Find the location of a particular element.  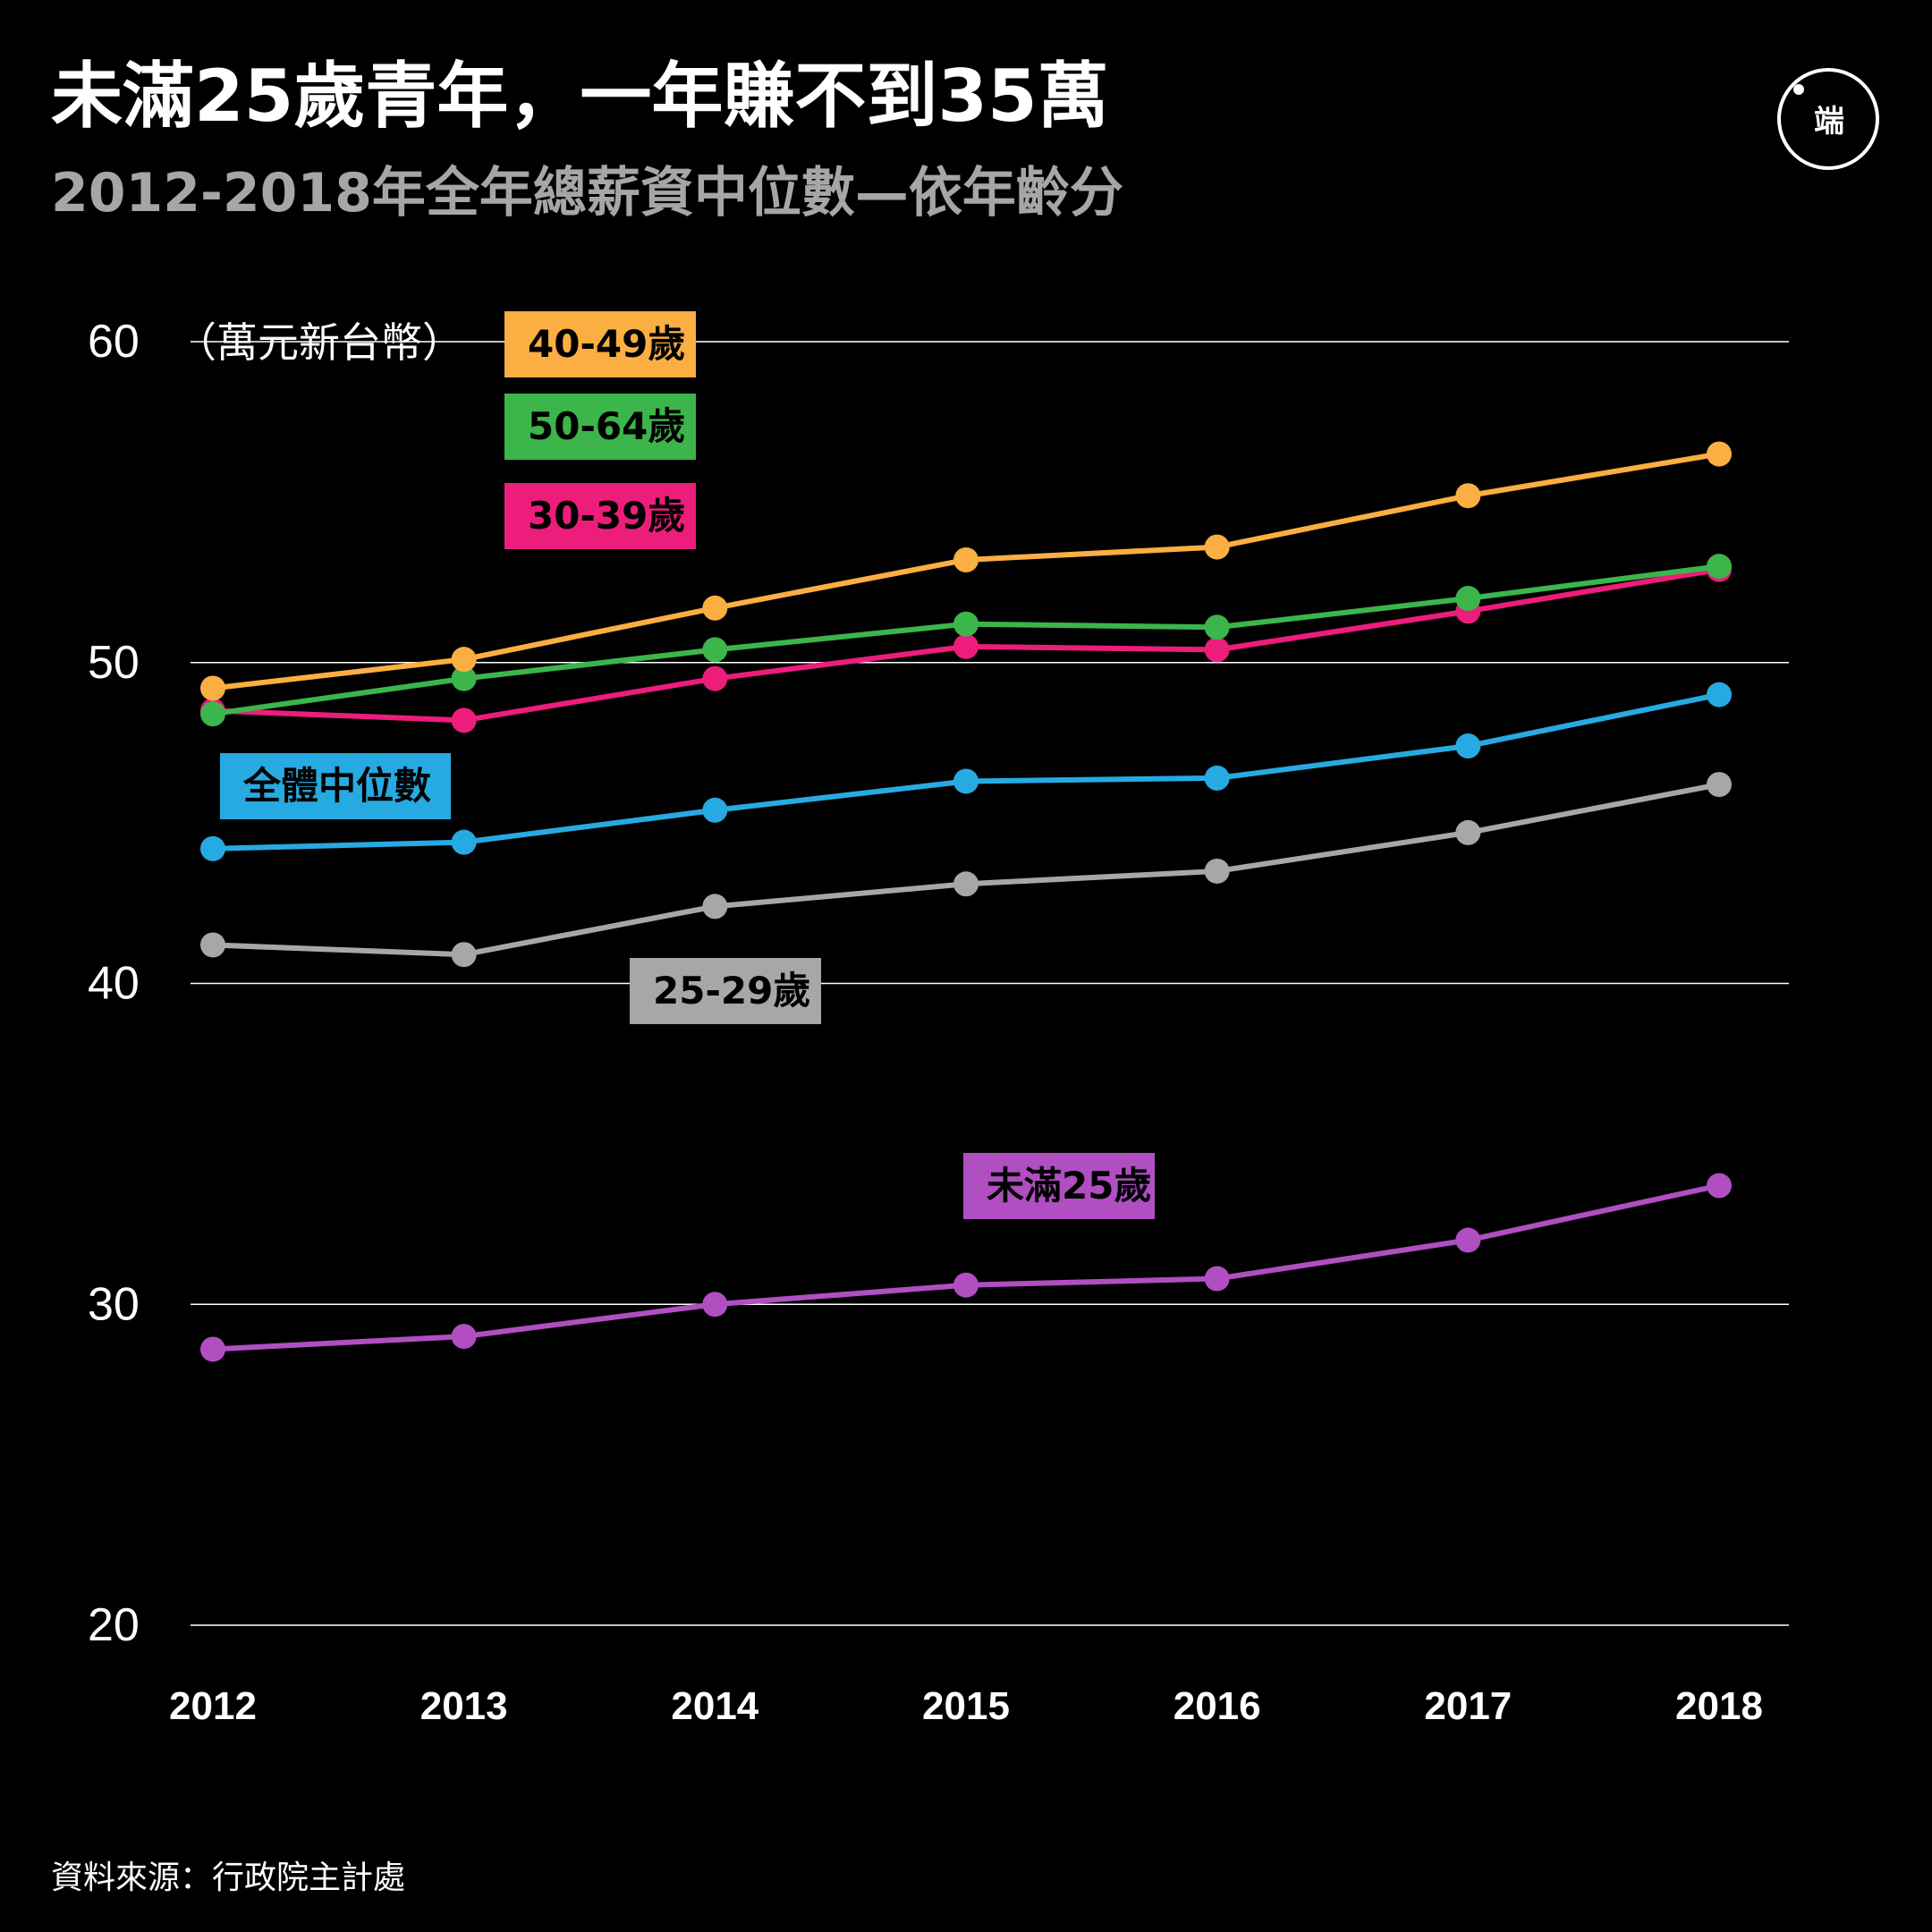

y-unit-label: （萬元新台幣） is located at coordinates (319, 342).